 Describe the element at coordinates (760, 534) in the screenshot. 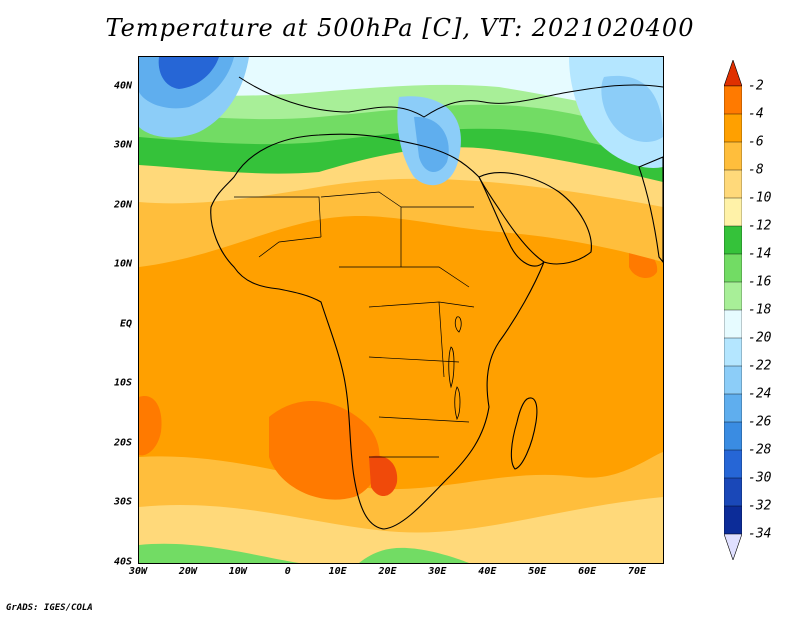

I see `colorbar-tick-label: -34` at that location.